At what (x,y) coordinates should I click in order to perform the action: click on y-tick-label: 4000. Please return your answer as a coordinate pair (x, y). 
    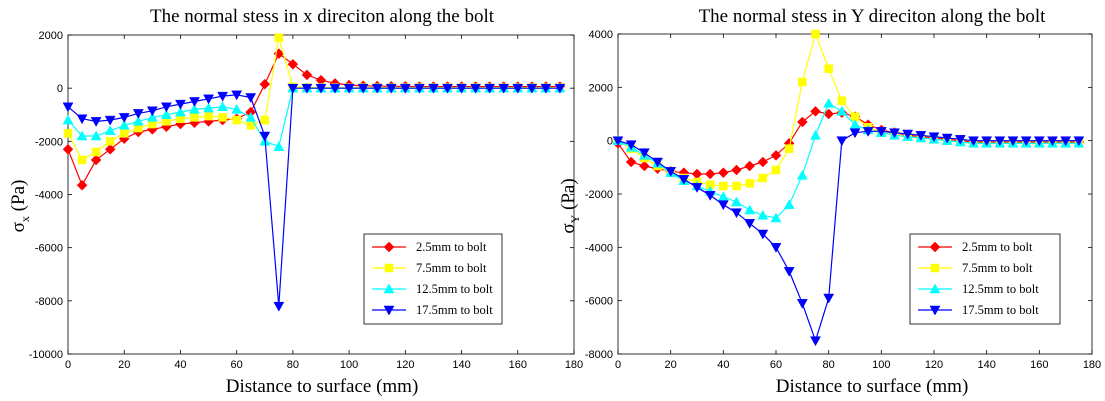
    Looking at the image, I should click on (601, 35).